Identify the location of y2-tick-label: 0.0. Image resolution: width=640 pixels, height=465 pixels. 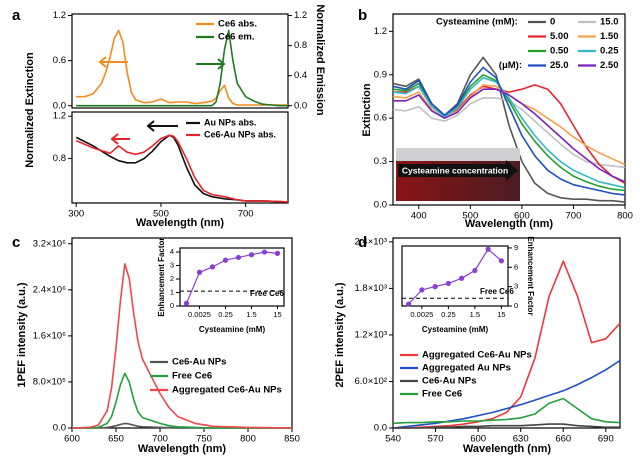
(300, 105).